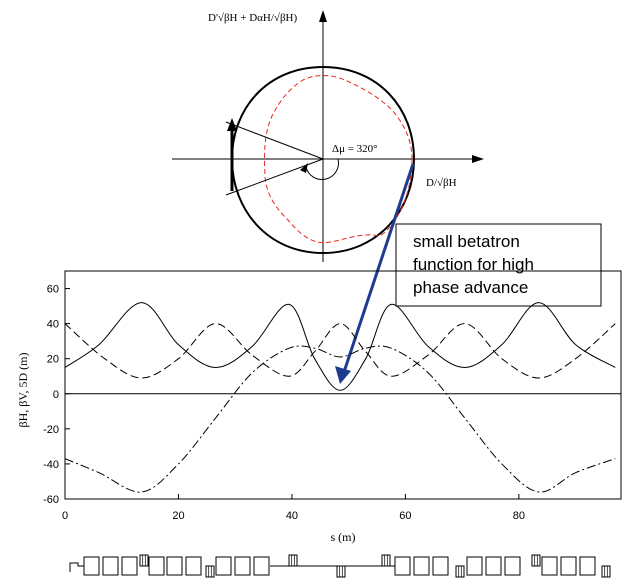 The height and width of the screenshot is (585, 633). Describe the element at coordinates (343, 375) in the screenshot. I see `pointer-arrow-head` at that location.